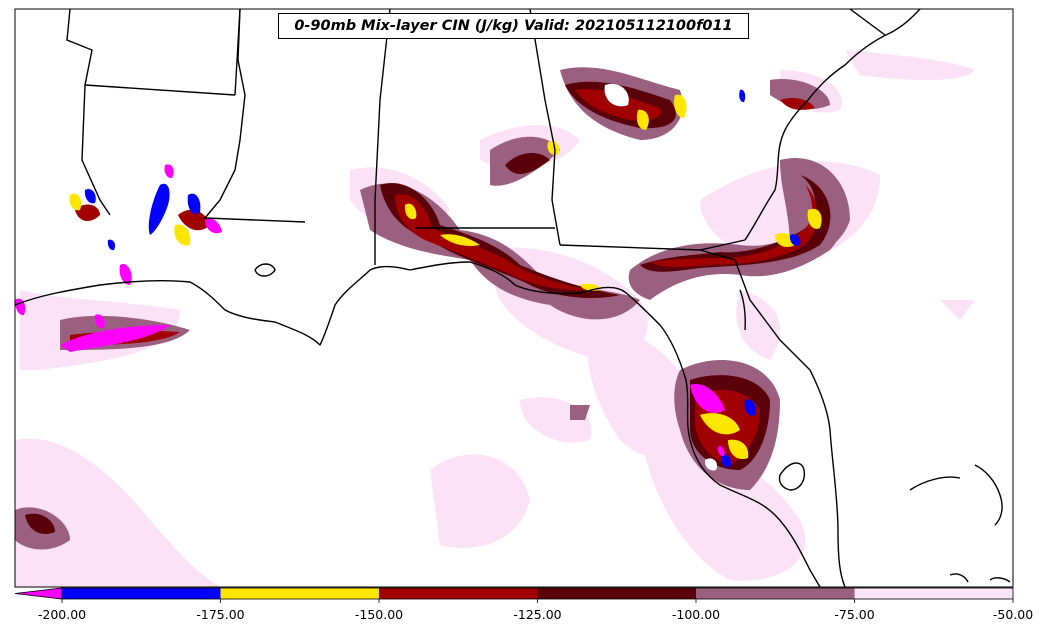 The width and height of the screenshot is (1044, 633). I want to click on colorbar-tick-label: -150.00, so click(379, 614).